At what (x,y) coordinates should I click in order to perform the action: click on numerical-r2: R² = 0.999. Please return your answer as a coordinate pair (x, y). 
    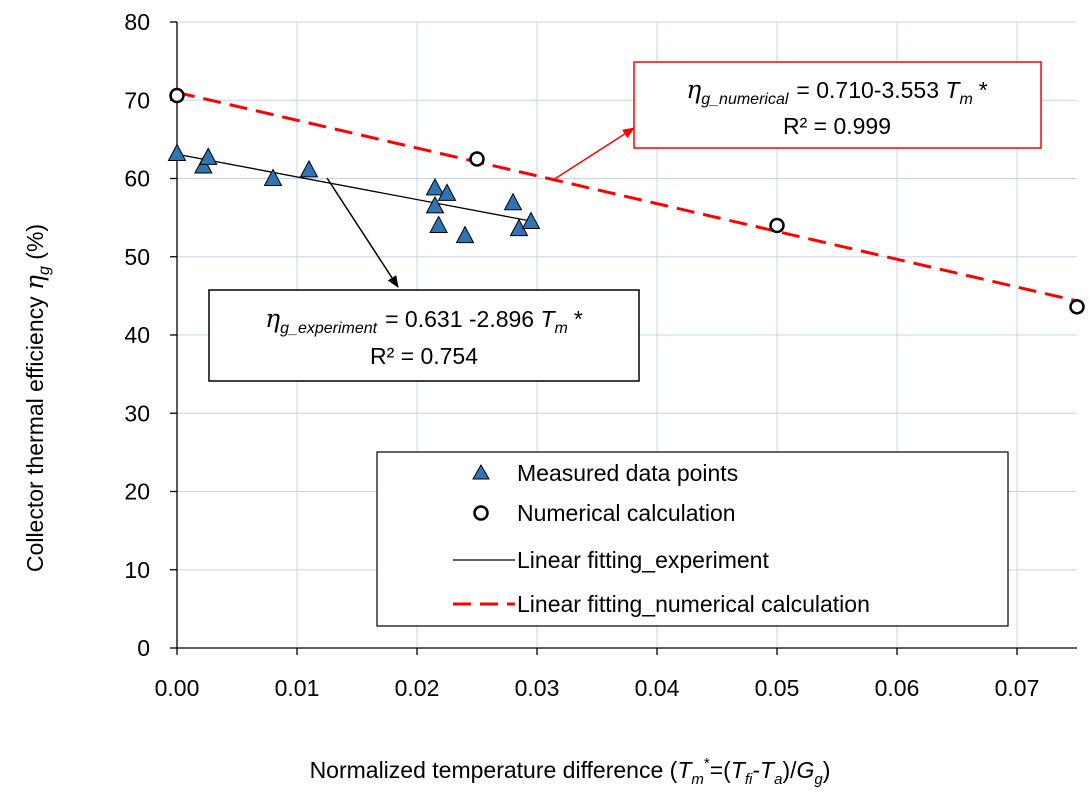
    Looking at the image, I should click on (837, 126).